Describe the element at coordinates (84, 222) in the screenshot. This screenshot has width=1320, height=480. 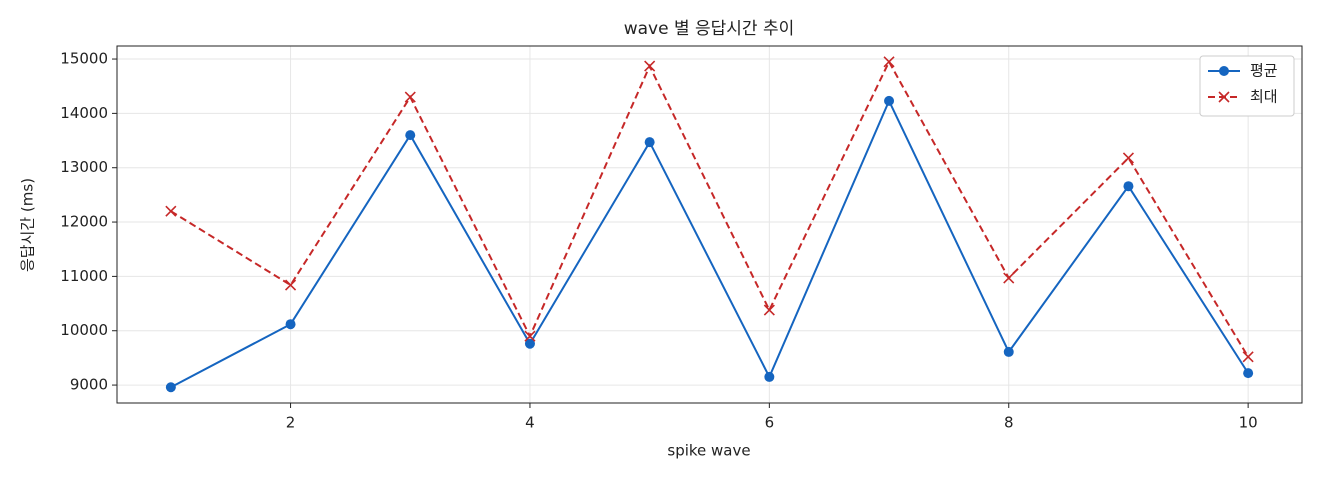
I see `y-tick-label: 12000` at that location.